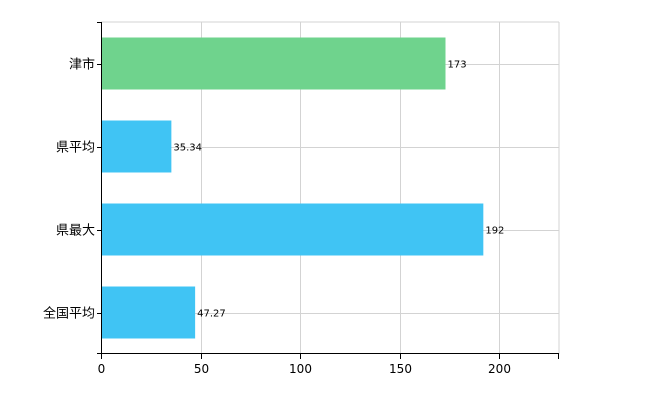  Describe the element at coordinates (400, 369) in the screenshot. I see `x-tick-label: 150` at that location.